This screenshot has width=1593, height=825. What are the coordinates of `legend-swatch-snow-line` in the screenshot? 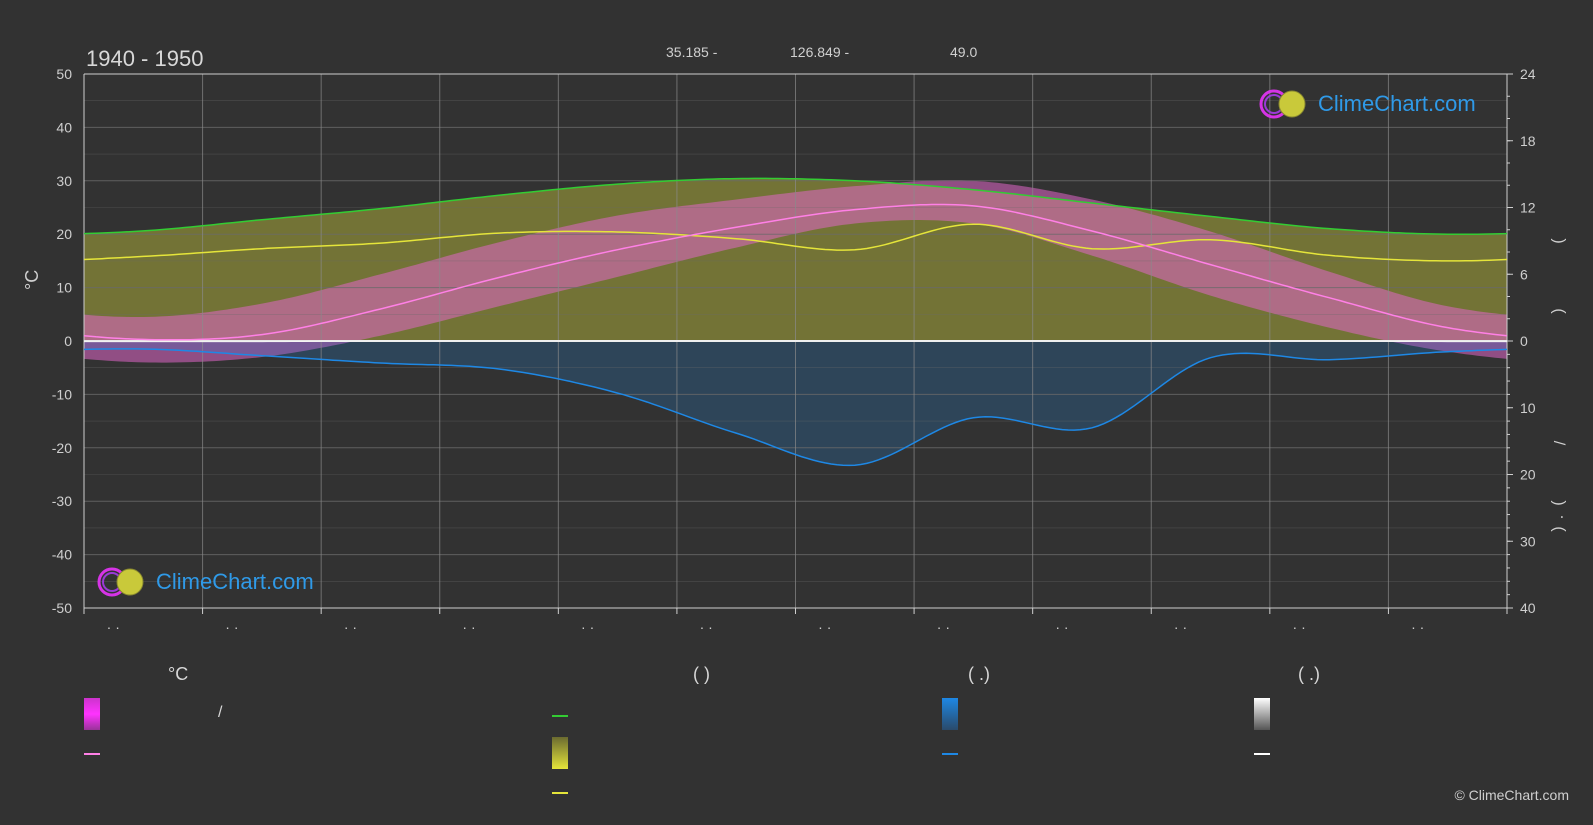 It's located at (1262, 754).